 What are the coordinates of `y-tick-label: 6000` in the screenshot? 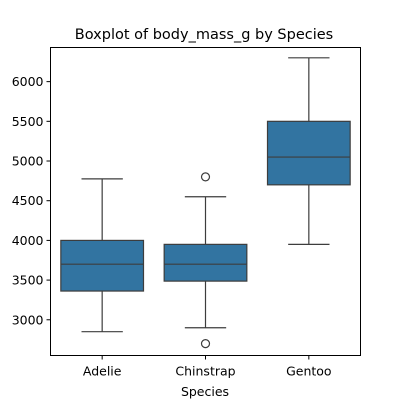 It's located at (28, 81).